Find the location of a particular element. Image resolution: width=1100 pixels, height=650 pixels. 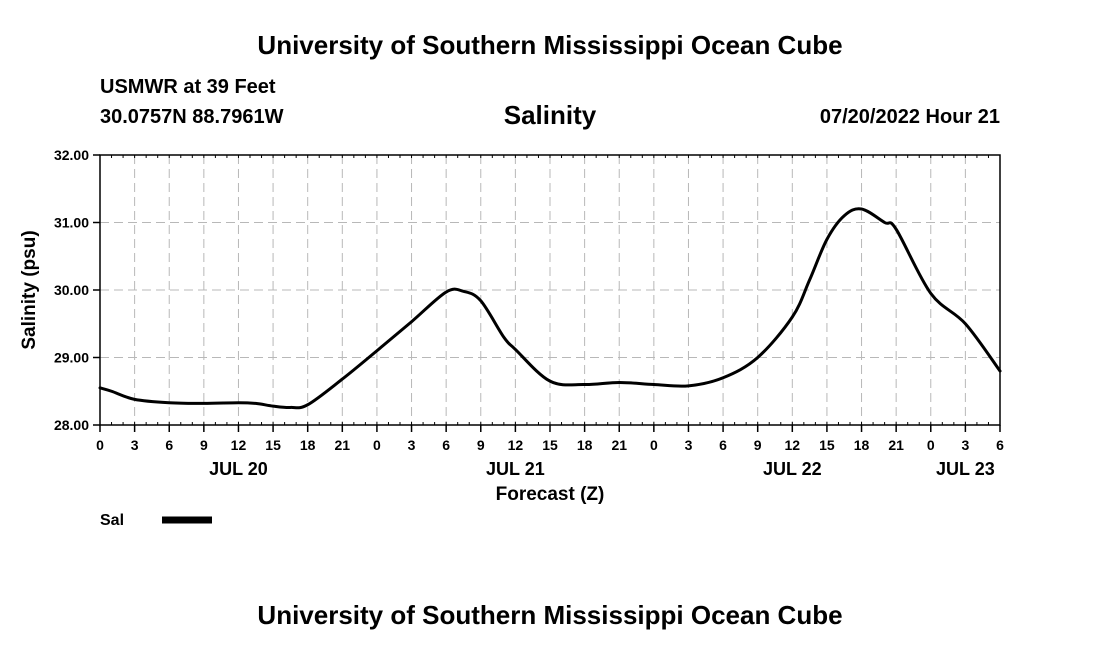

y-axis-label: Salinity (psu) is located at coordinates (29, 289).